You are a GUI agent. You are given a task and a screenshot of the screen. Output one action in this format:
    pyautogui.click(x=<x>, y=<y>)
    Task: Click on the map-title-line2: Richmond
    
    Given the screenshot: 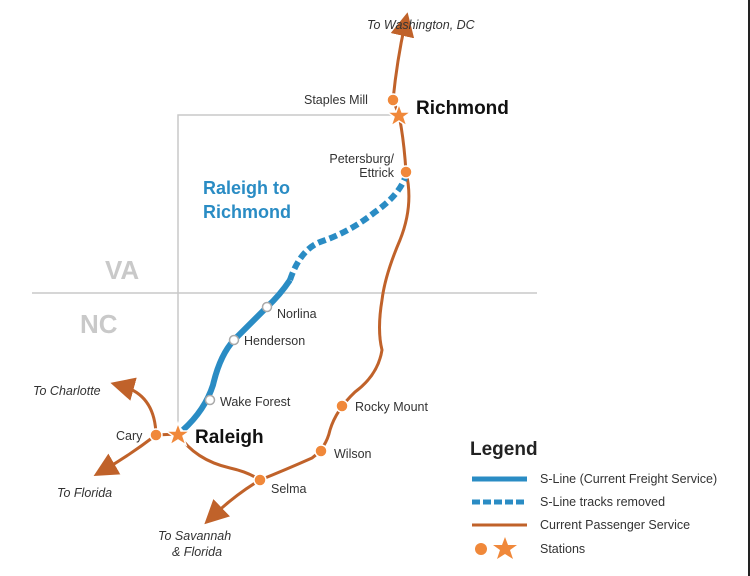 What is the action you would take?
    pyautogui.click(x=247, y=212)
    